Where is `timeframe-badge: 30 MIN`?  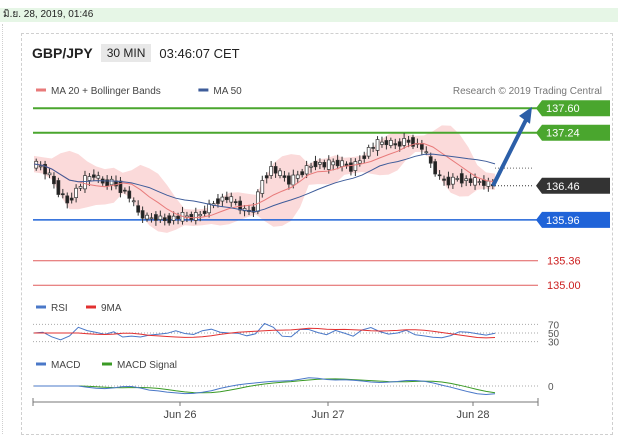
timeframe-badge: 30 MIN is located at coordinates (126, 53).